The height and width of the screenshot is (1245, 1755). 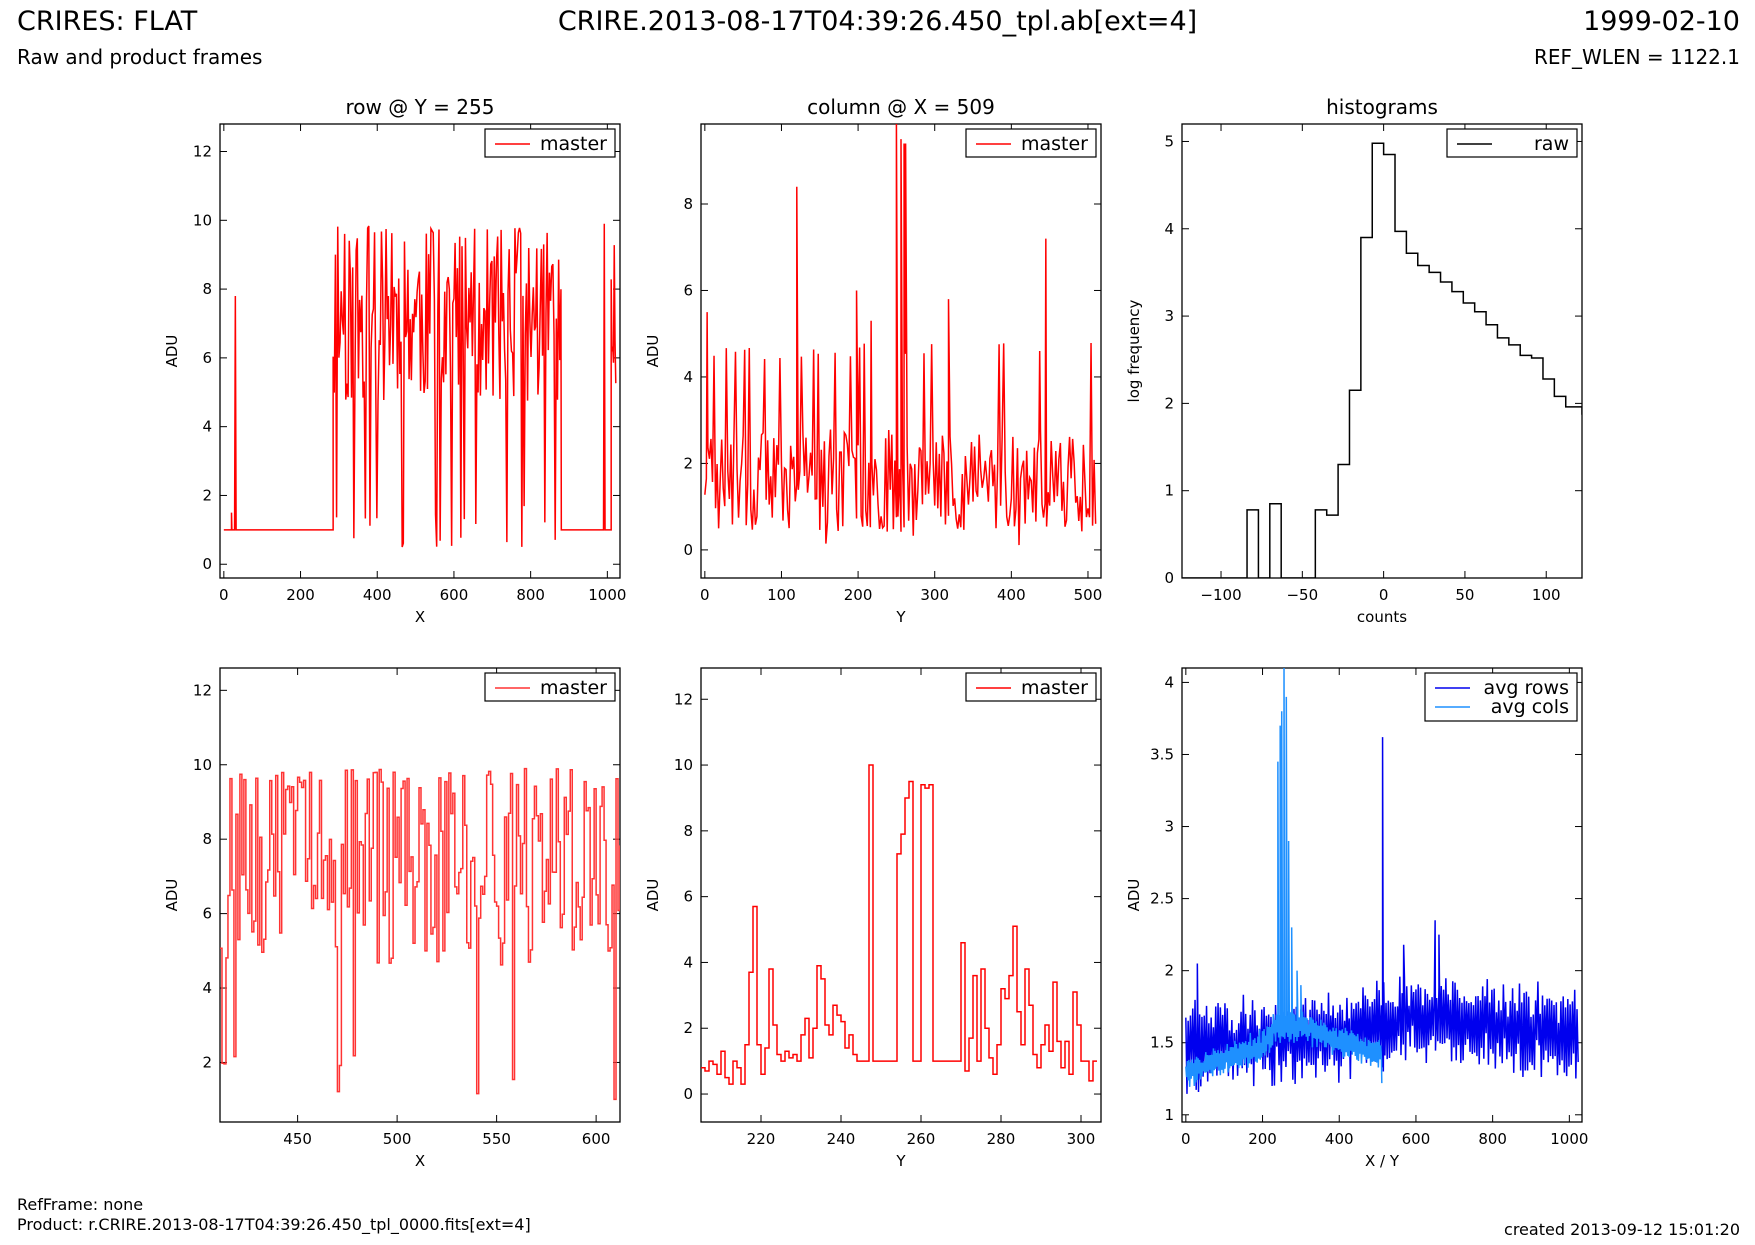 I want to click on x-axis-label: Y, so click(x=900, y=1161).